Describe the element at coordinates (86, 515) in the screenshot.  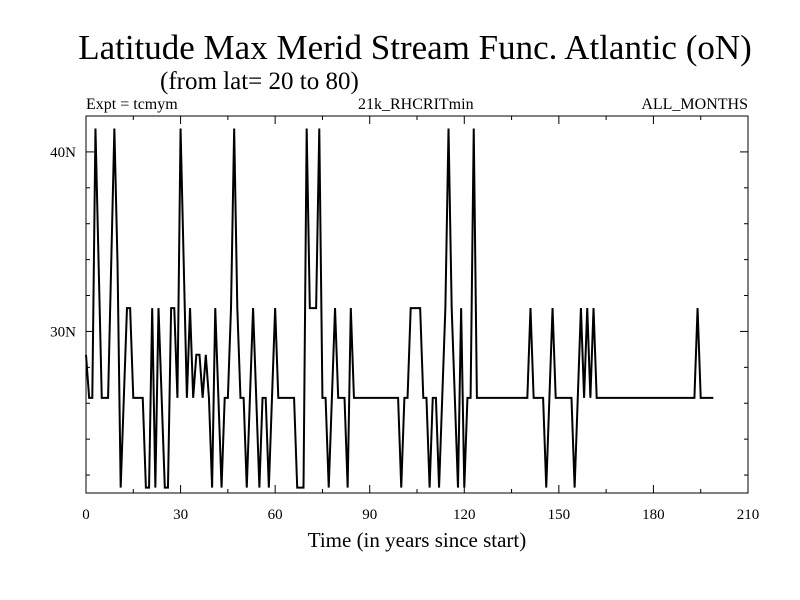
I see `x-tick-label: 0` at that location.